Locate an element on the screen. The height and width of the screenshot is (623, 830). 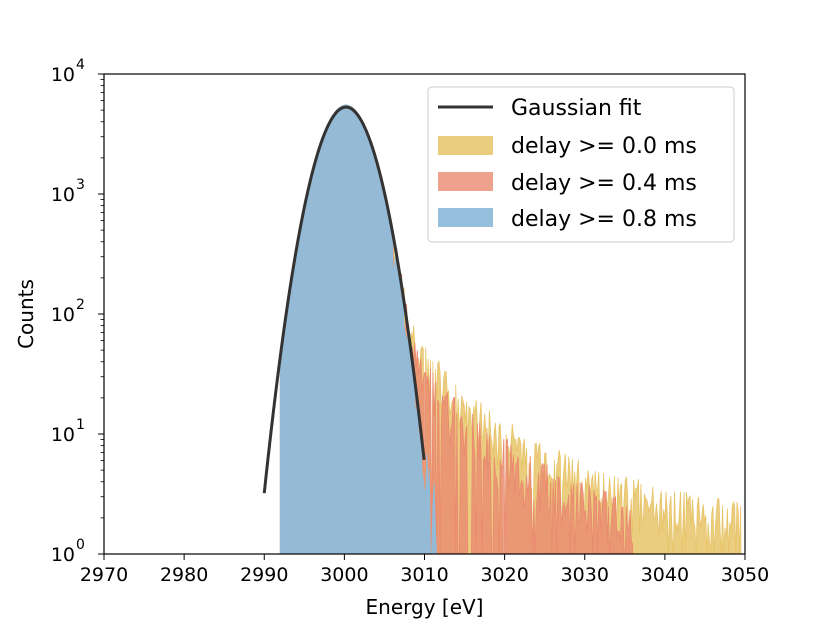
legend-frame is located at coordinates (581, 164).